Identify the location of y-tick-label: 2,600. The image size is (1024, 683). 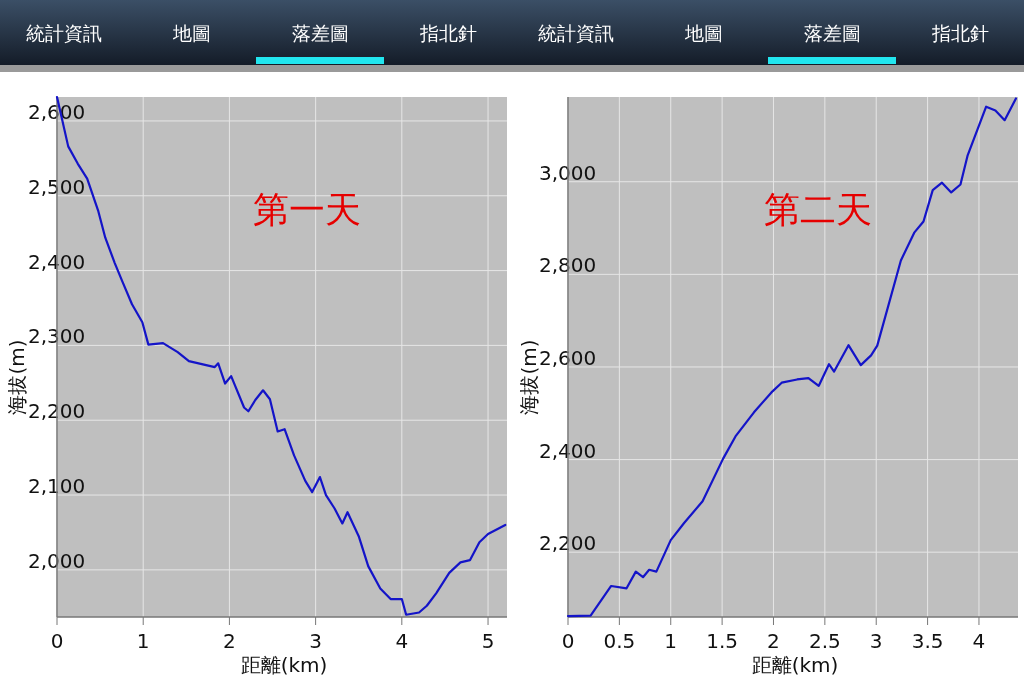
(568, 357).